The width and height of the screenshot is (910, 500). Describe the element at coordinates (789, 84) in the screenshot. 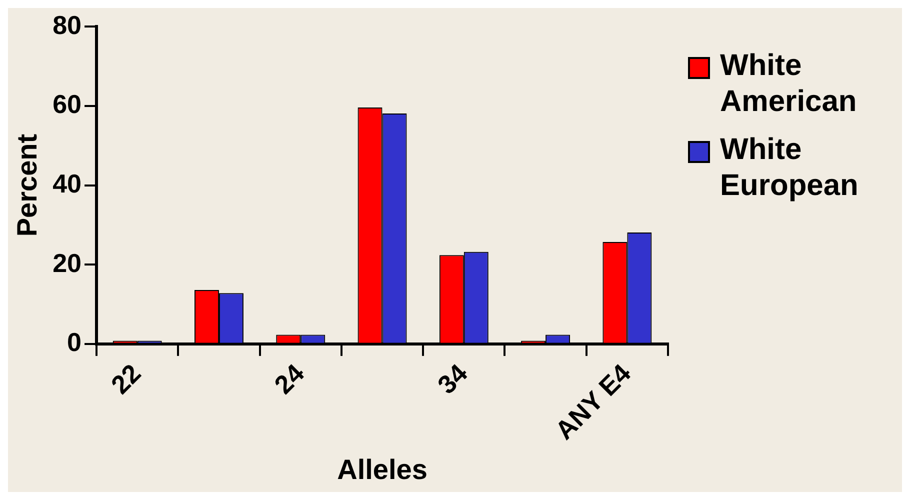

I see `legend-label: White American` at that location.